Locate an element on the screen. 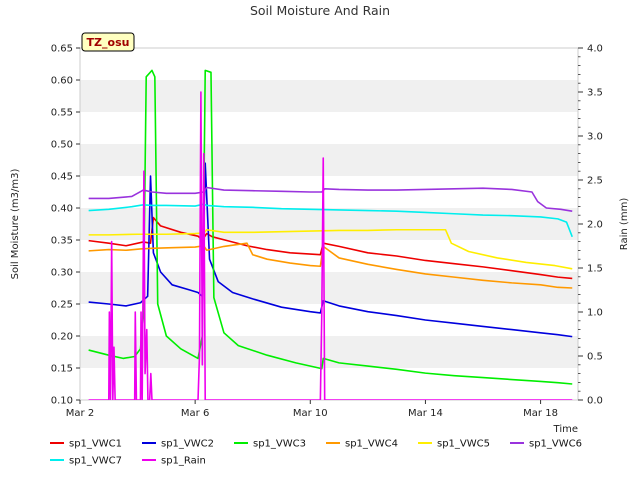  y2-tick-label: 0.5 is located at coordinates (595, 357).